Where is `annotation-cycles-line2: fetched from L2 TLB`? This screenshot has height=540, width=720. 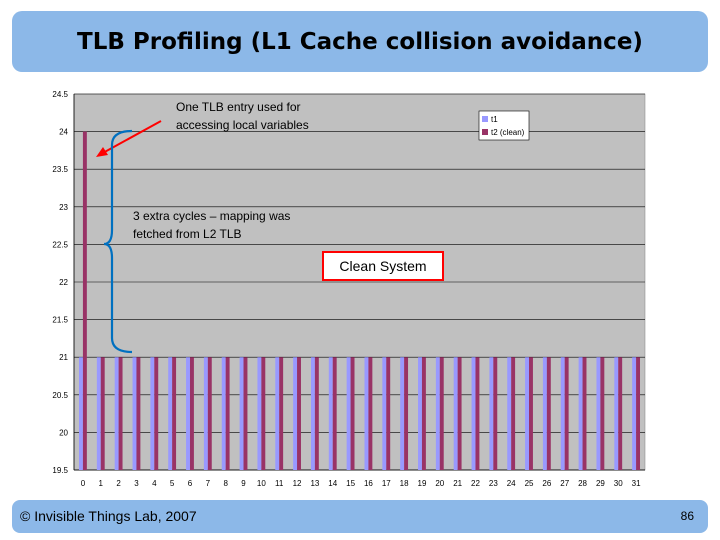 annotation-cycles-line2: fetched from L2 TLB is located at coordinates (187, 234).